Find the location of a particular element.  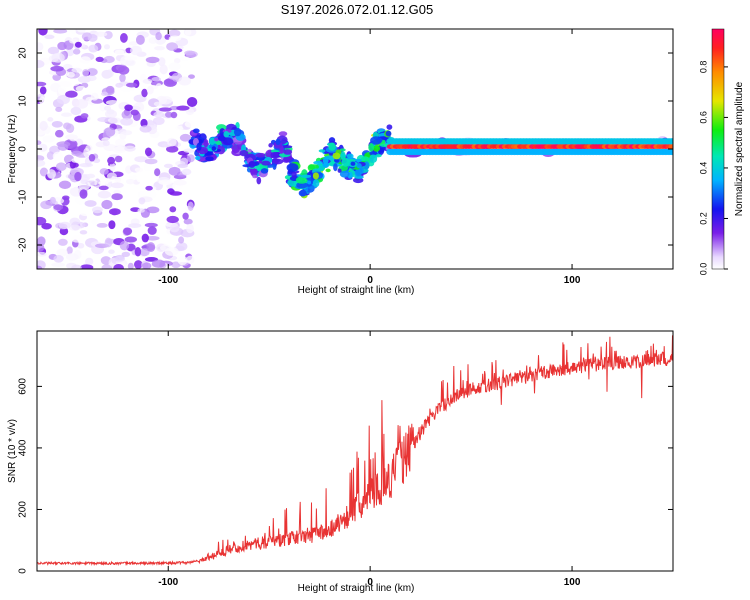

figure-title: S197.2026.072.01.12.G05 is located at coordinates (357, 9).